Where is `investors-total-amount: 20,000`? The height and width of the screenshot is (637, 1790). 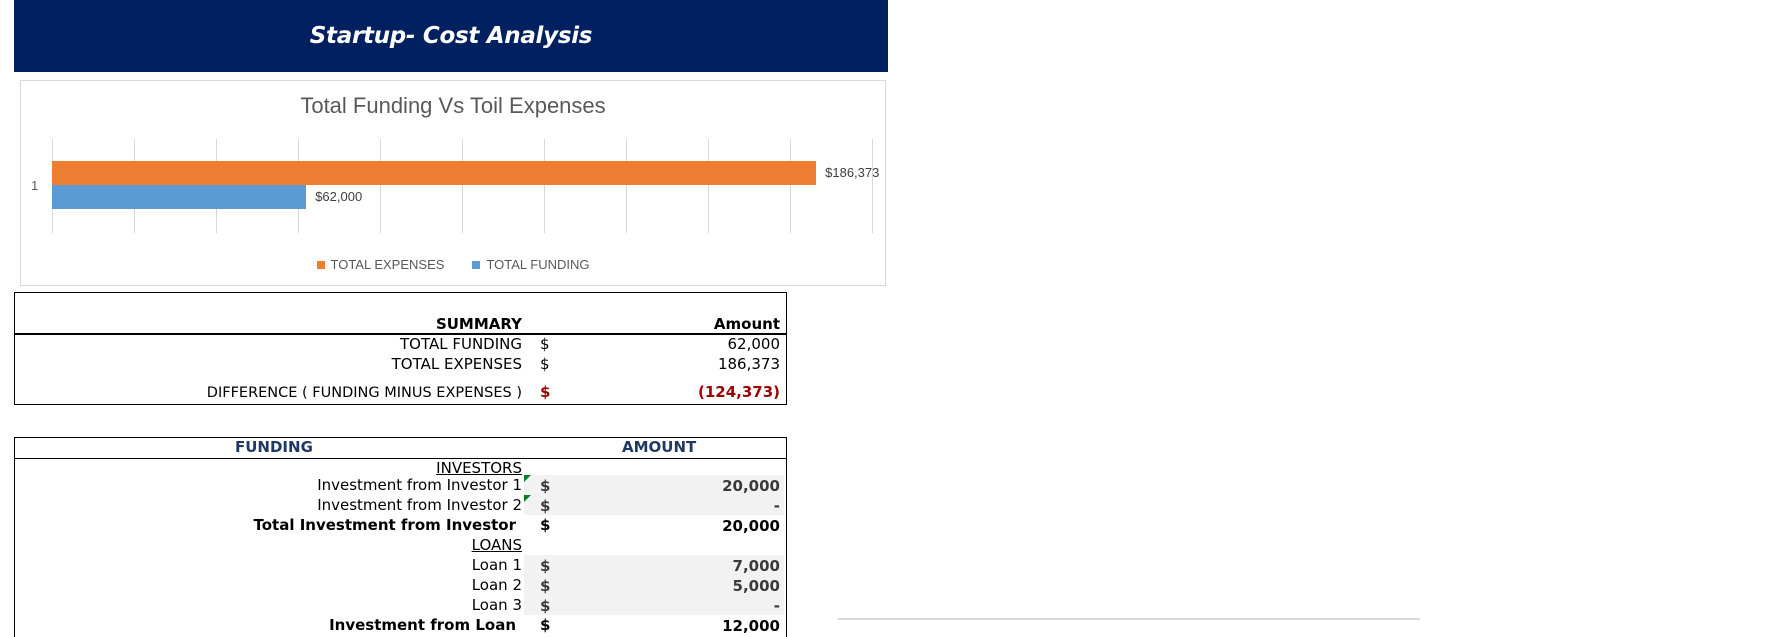 investors-total-amount: 20,000 is located at coordinates (751, 526).